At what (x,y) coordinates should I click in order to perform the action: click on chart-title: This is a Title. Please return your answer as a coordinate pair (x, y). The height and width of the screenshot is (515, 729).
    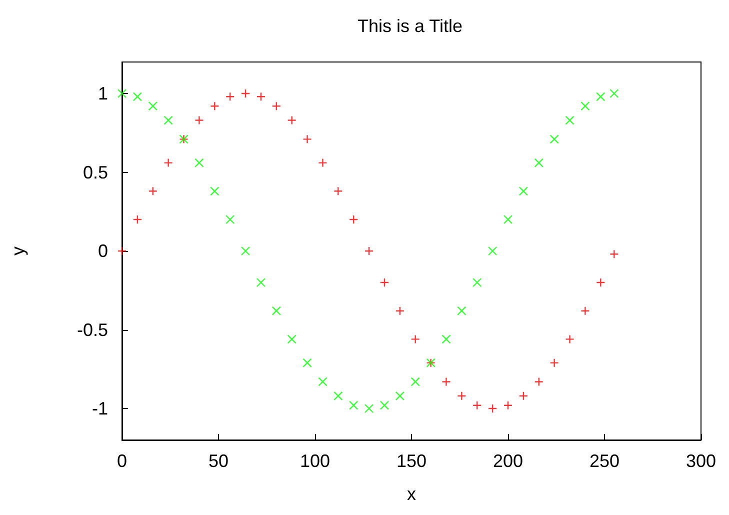
    Looking at the image, I should click on (410, 26).